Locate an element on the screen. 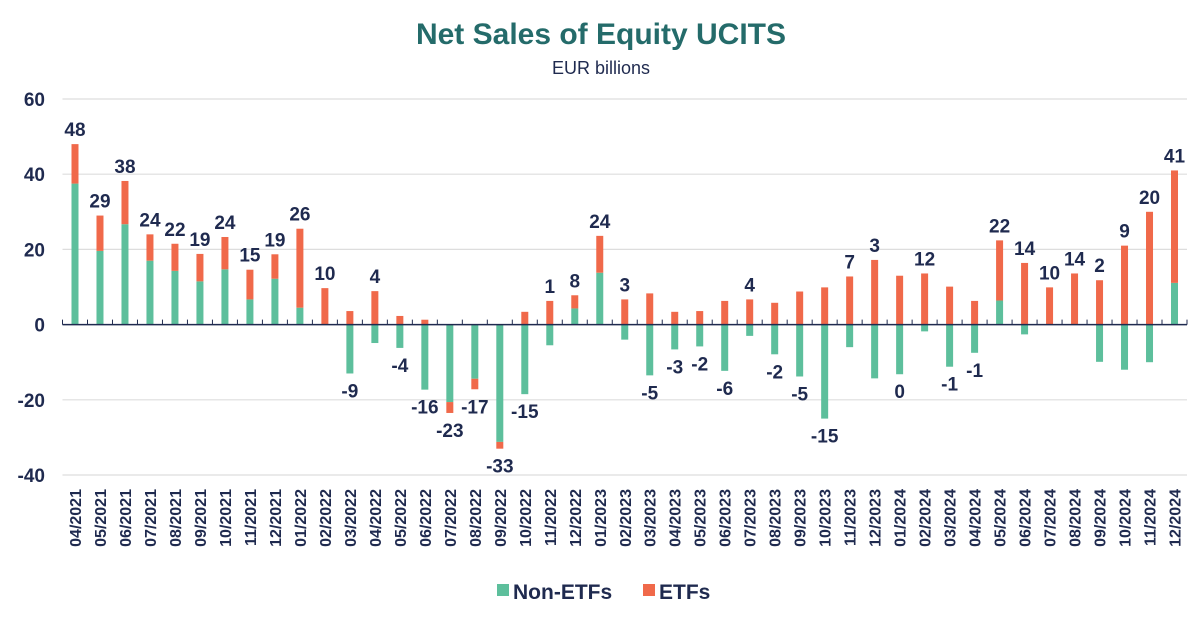 This screenshot has width=1203, height=618. data-label: 24 is located at coordinates (150, 220).